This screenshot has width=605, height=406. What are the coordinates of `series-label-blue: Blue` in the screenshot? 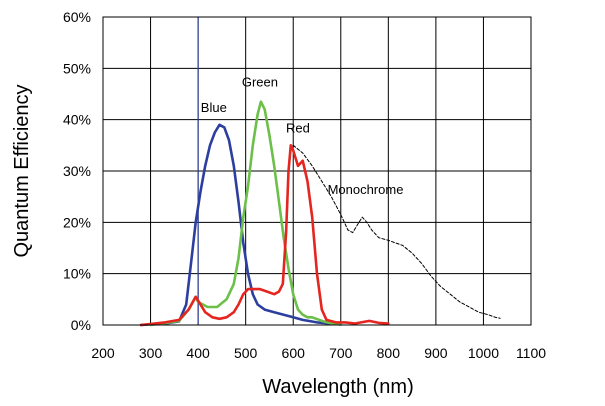 It's located at (214, 107).